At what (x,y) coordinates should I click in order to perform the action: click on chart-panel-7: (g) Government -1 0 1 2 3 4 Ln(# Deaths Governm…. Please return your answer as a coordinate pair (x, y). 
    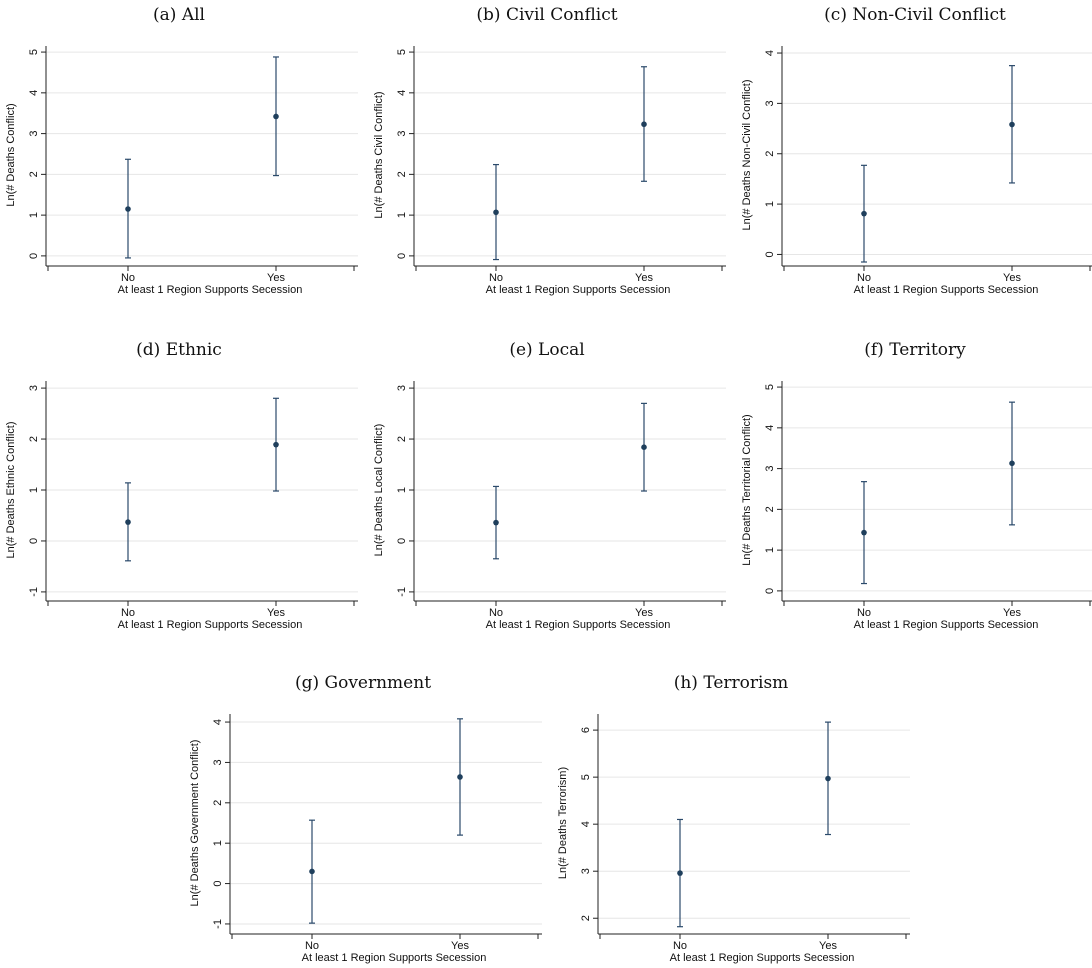
    Looking at the image, I should click on (363, 818).